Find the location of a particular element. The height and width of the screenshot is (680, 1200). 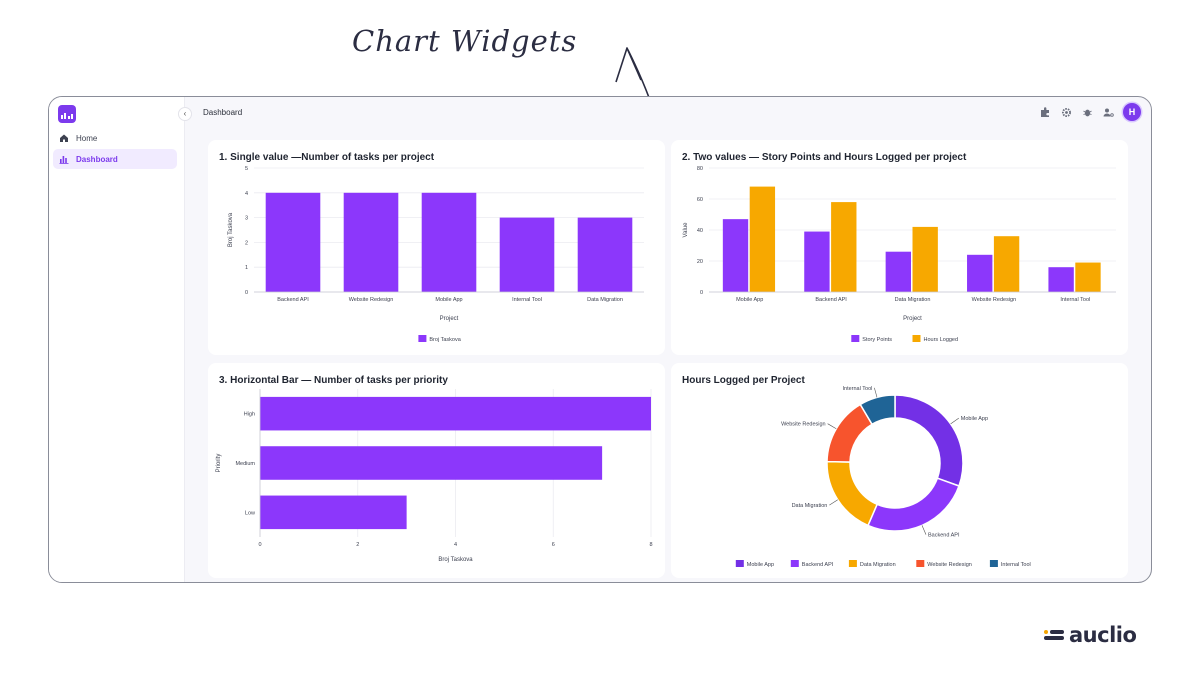

bar-hours-logged-data-migration is located at coordinates (925, 259).